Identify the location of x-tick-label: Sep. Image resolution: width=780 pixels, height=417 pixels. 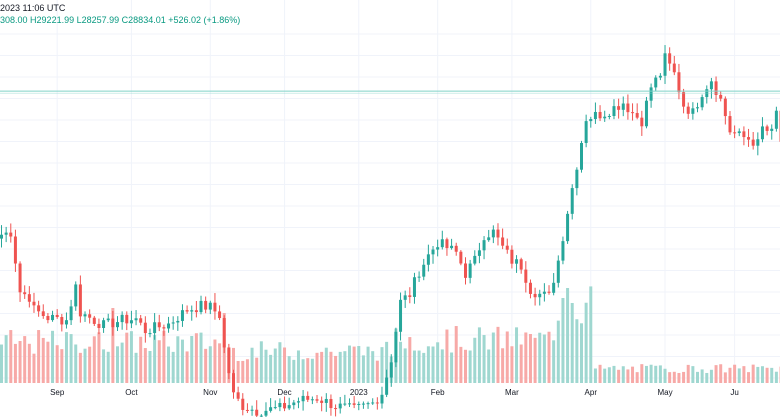
(57, 392).